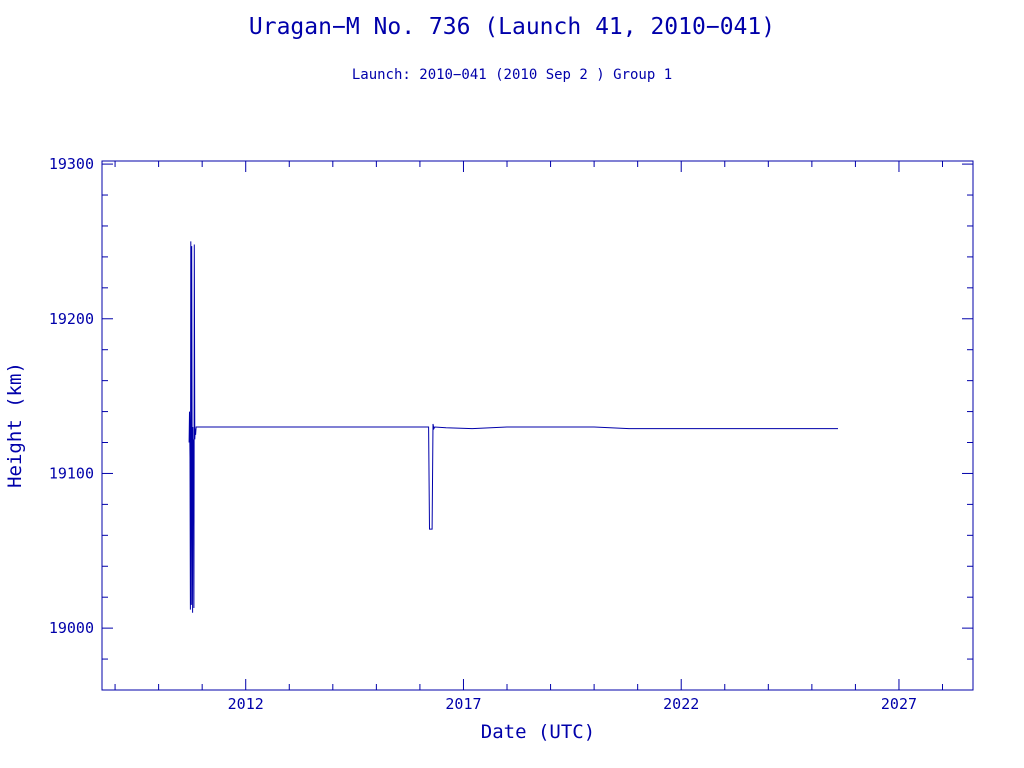 The image size is (1024, 768). Describe the element at coordinates (463, 704) in the screenshot. I see `x-tick-label: 2017` at that location.